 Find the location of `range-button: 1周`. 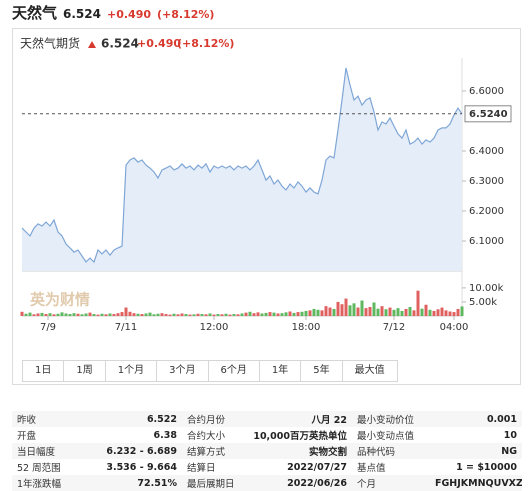

range-button: 1周 is located at coordinates (85, 371).